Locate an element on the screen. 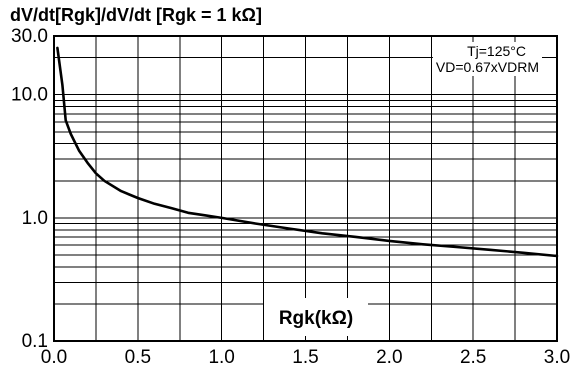  x-tick-label: 3.0 is located at coordinates (557, 357).